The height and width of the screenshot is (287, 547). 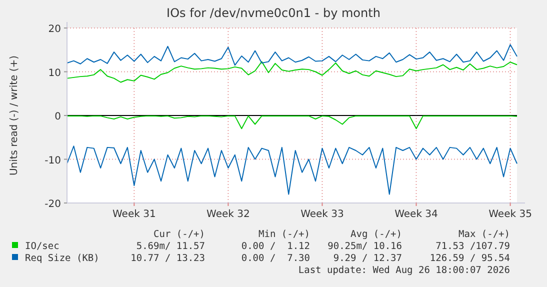 What do you see at coordinates (170, 246) in the screenshot?
I see `text: 5.69m/ 11.57` at bounding box center [170, 246].